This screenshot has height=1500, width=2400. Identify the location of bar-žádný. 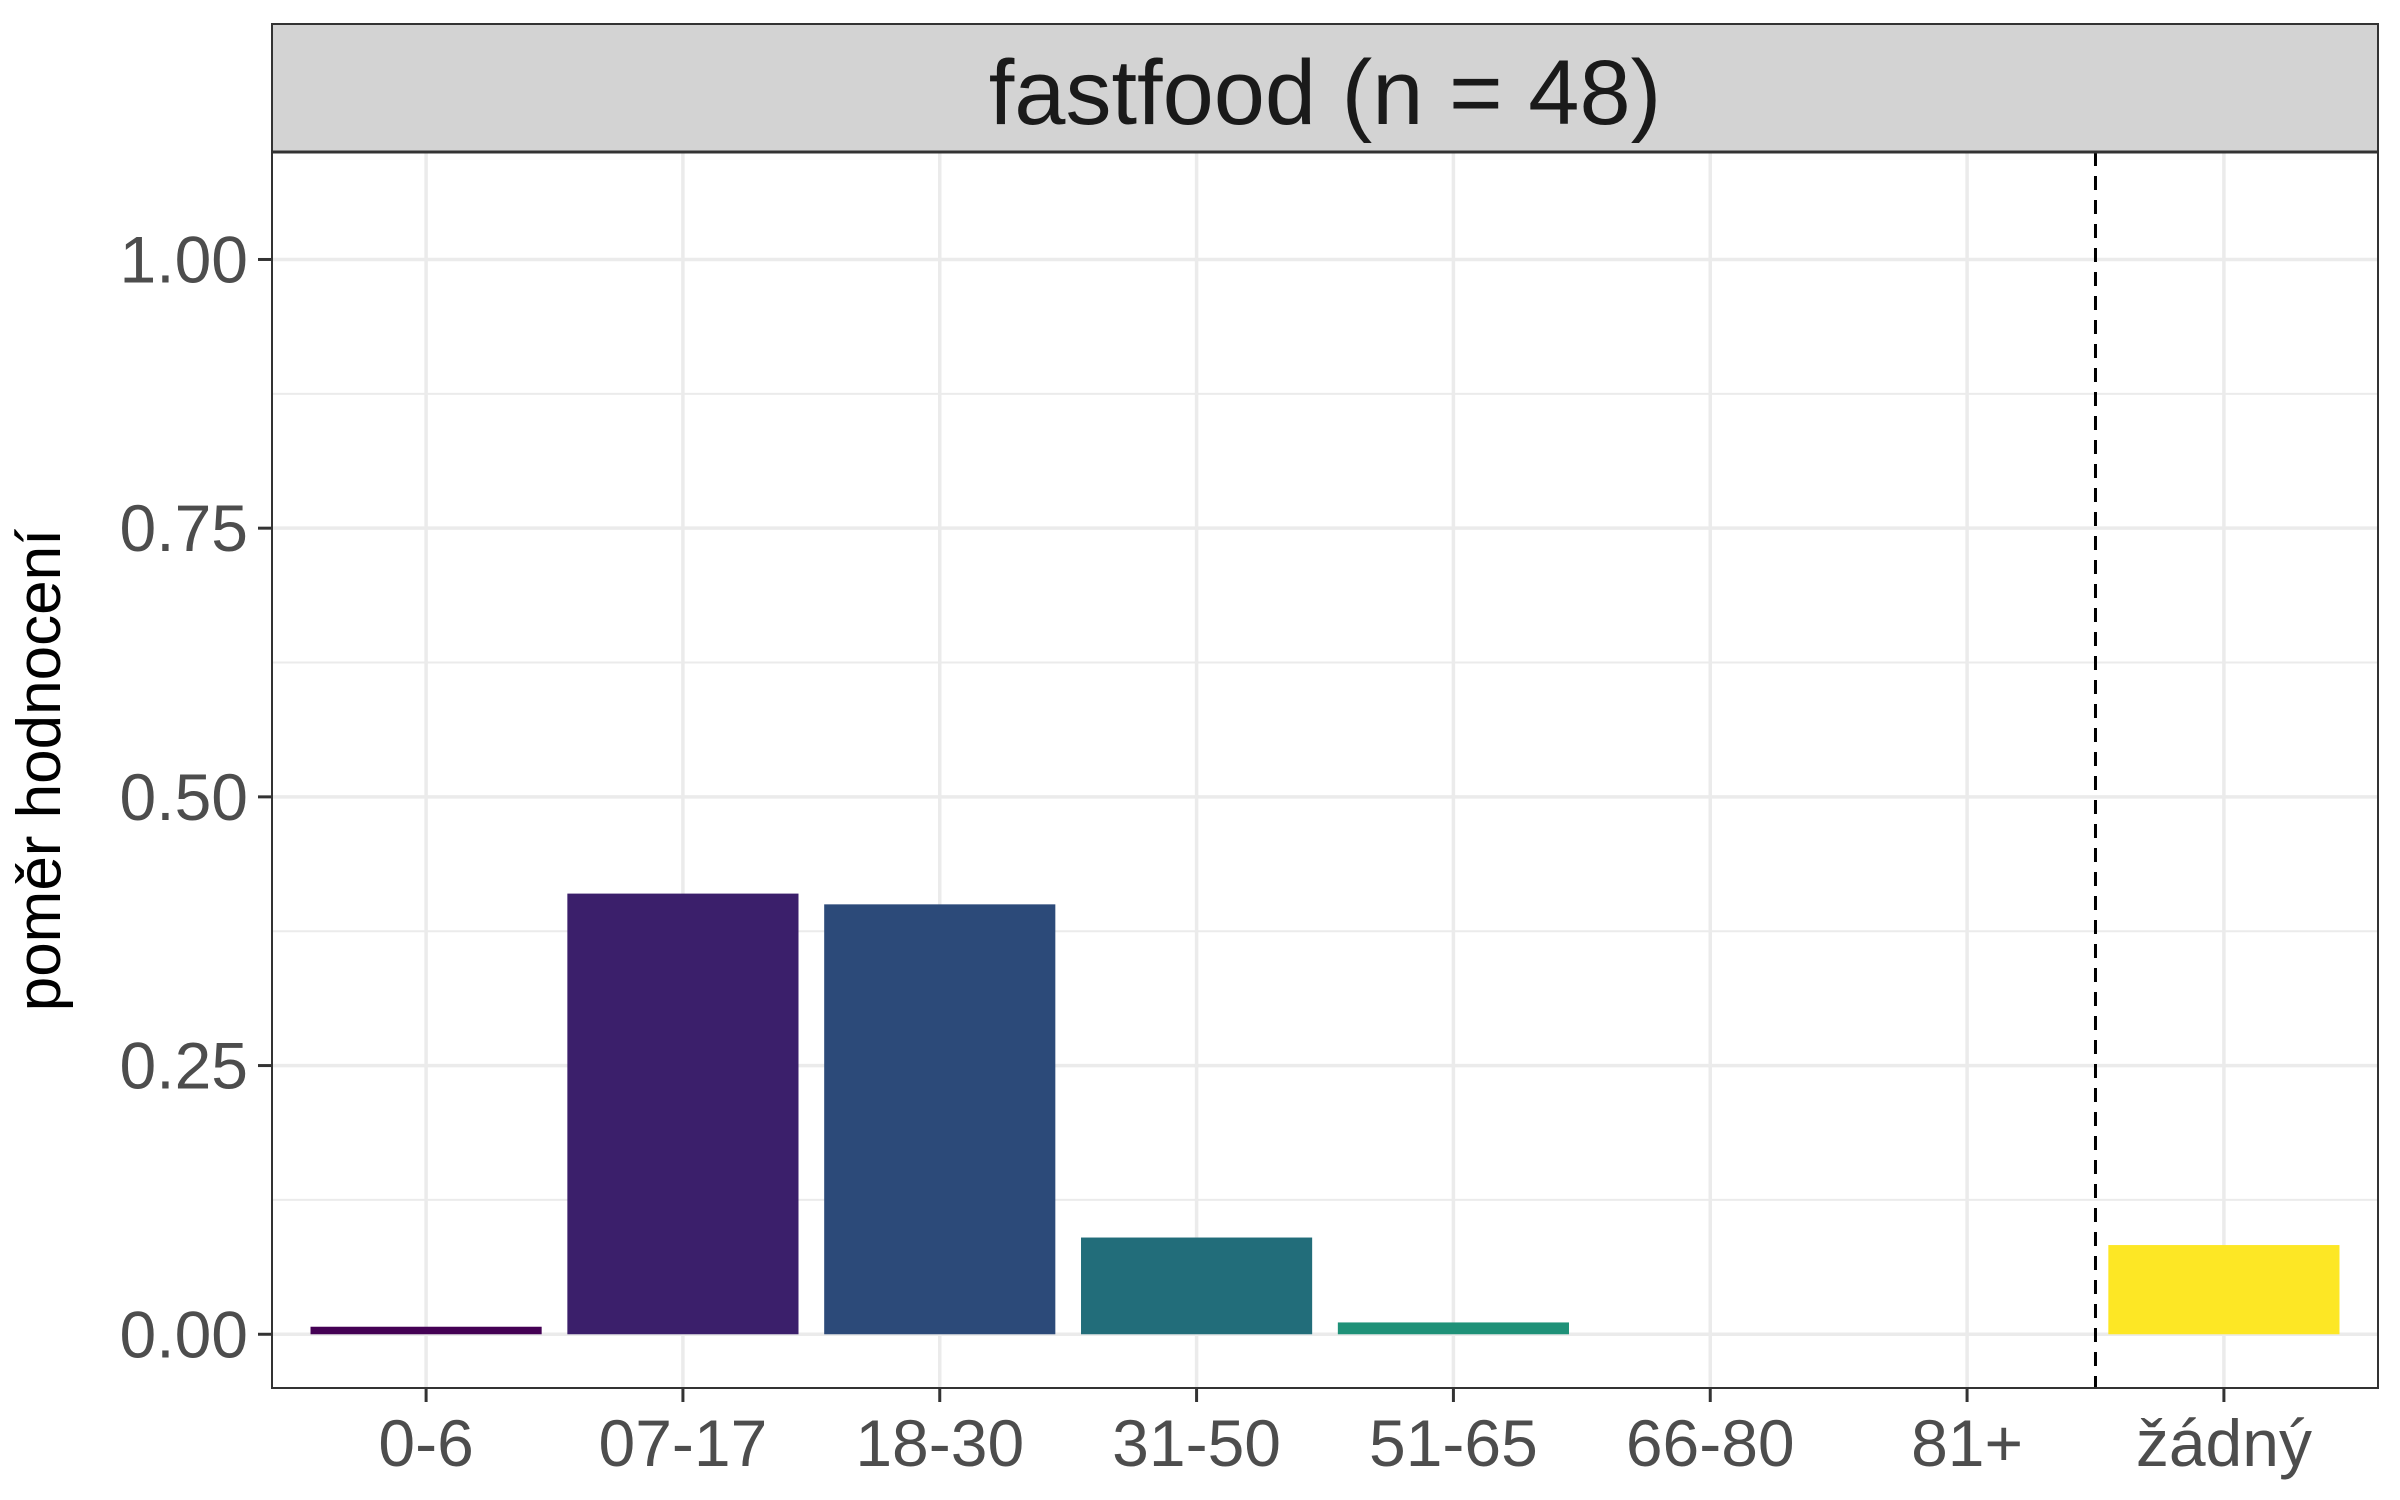
(2224, 1290).